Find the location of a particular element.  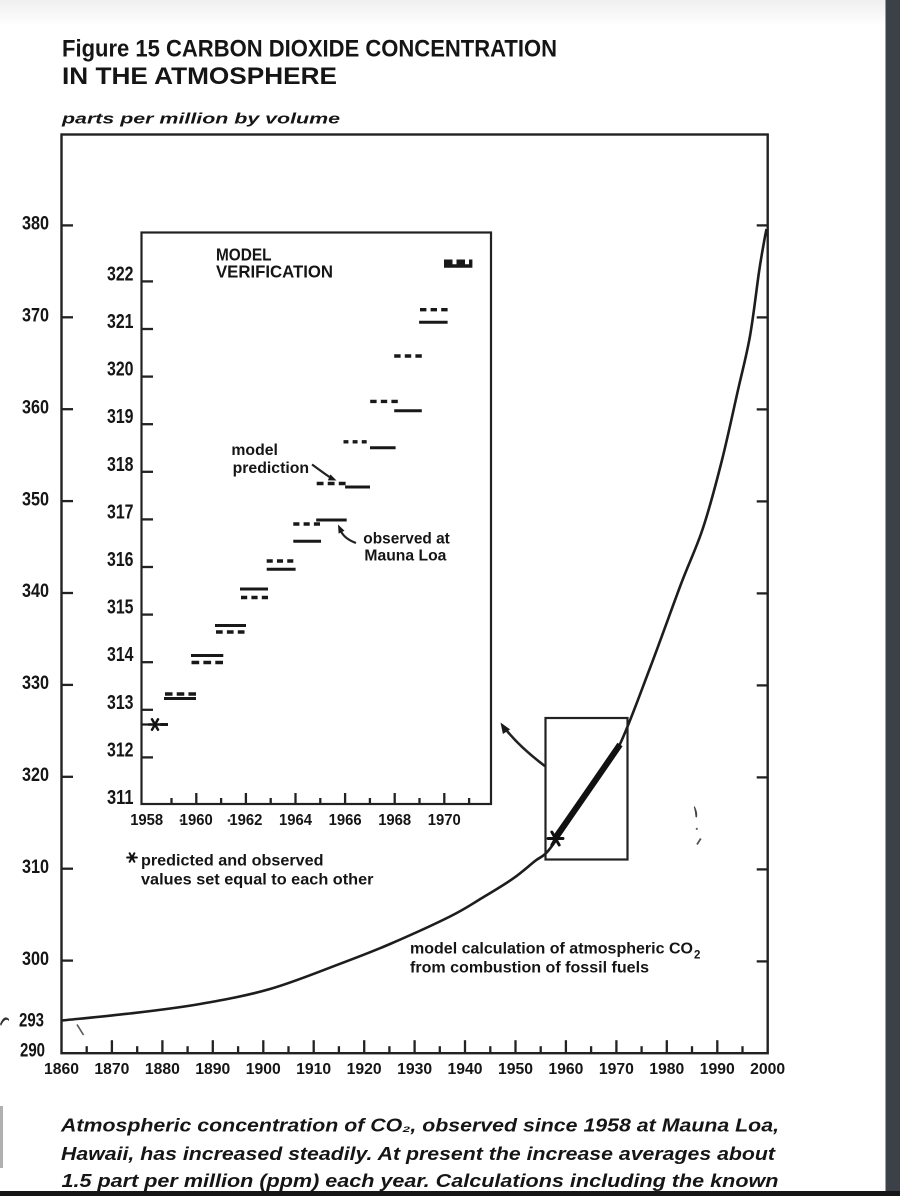

svg-text: 315 is located at coordinates (120, 608).